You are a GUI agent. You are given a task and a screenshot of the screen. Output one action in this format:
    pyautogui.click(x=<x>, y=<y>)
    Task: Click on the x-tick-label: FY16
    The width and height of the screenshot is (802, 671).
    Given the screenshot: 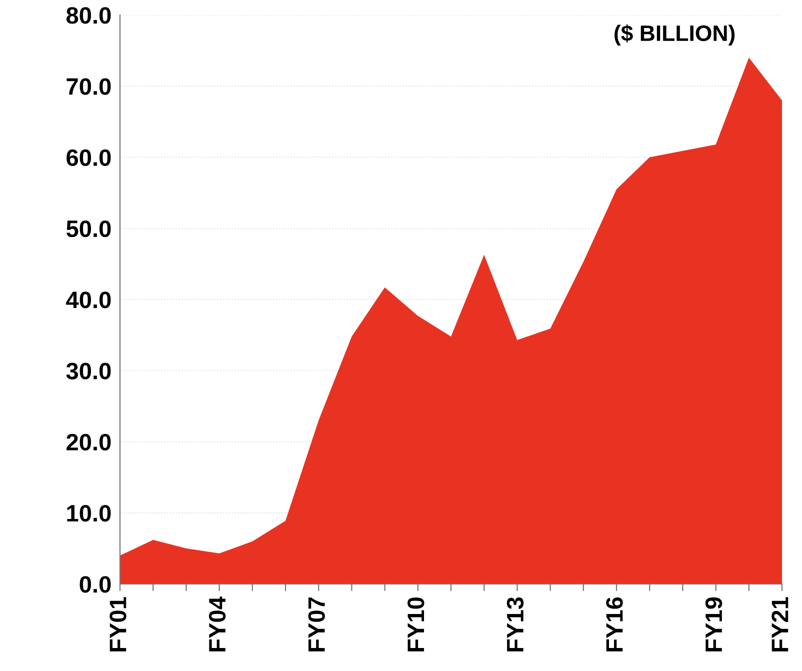 What is the action you would take?
    pyautogui.click(x=614, y=624)
    